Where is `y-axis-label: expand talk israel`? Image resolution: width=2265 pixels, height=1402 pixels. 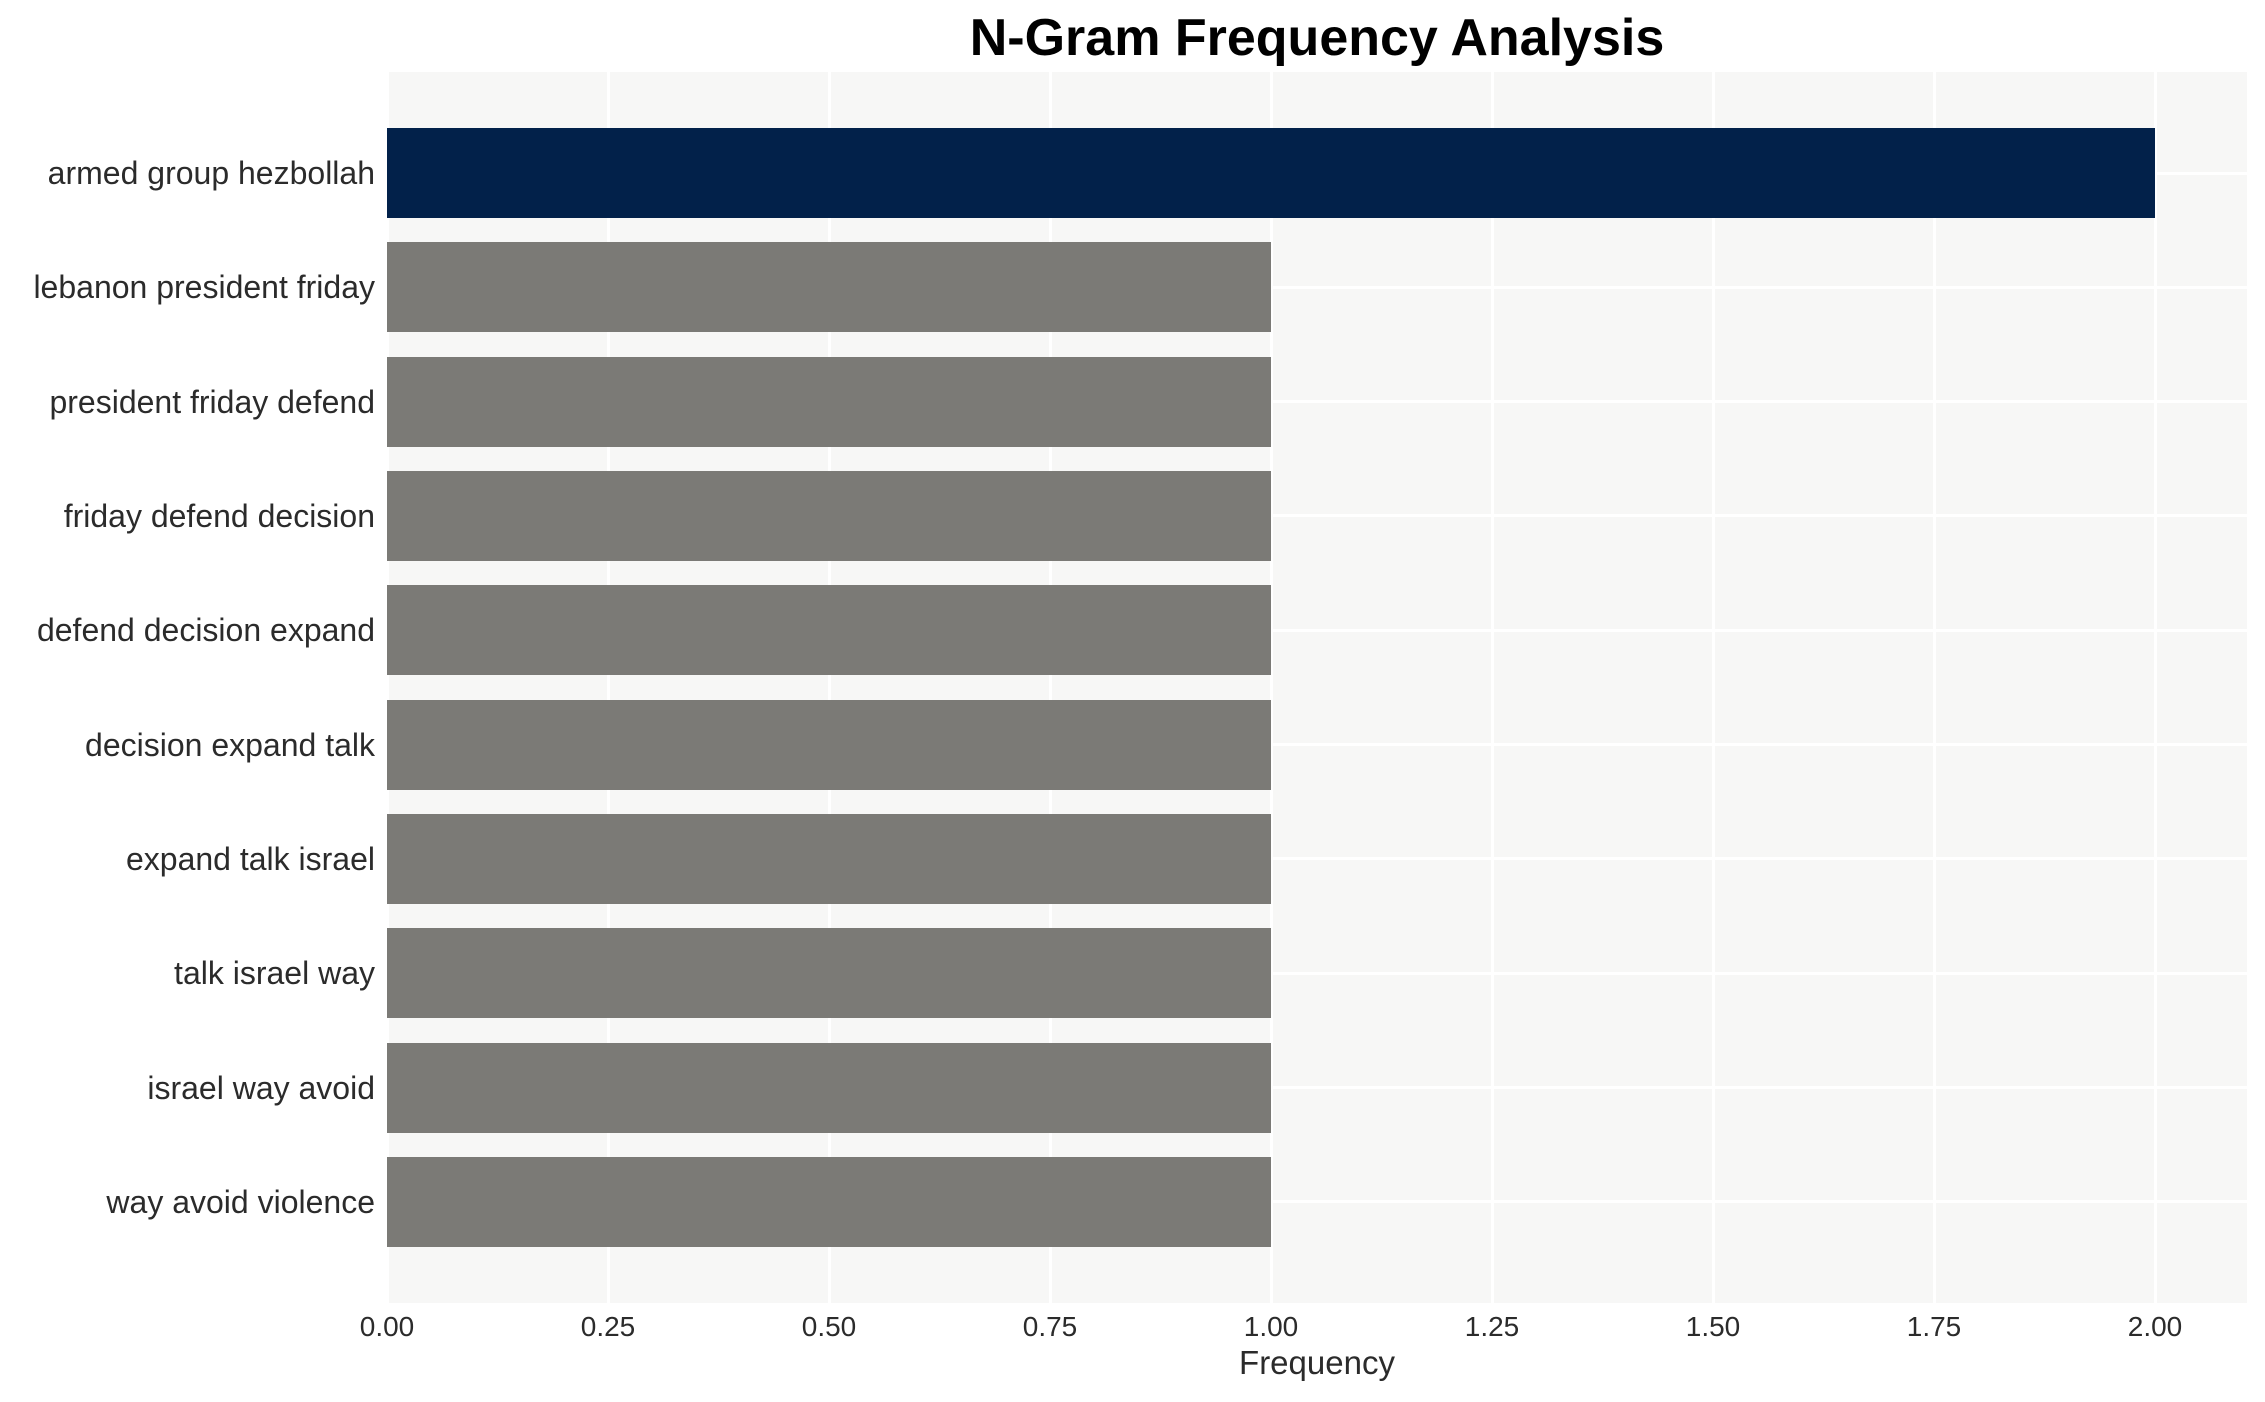 y-axis-label: expand talk israel is located at coordinates (250, 858).